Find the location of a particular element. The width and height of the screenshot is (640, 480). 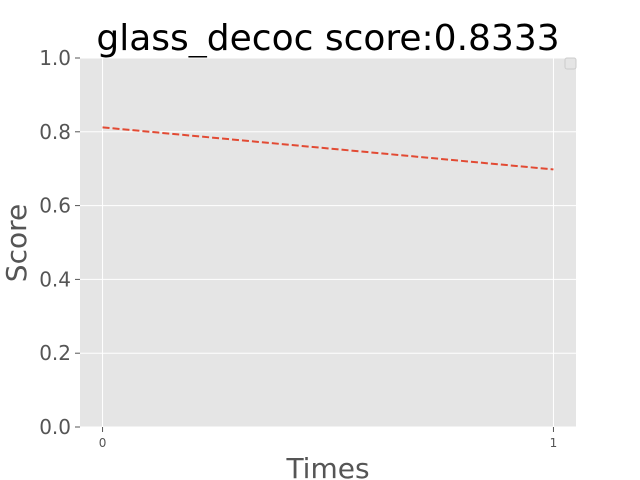

x-tick-label-1: 1 is located at coordinates (554, 443).